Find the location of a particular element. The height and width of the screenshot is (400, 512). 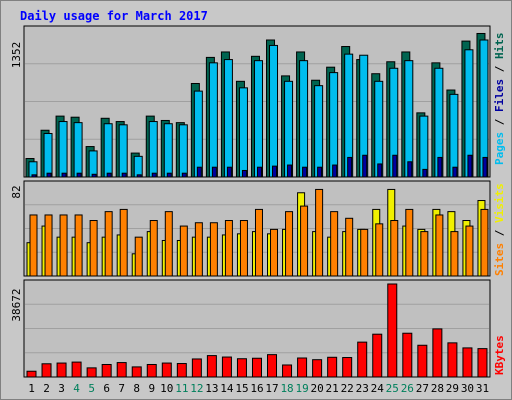

day-label: 11 is located at coordinates (181, 388).